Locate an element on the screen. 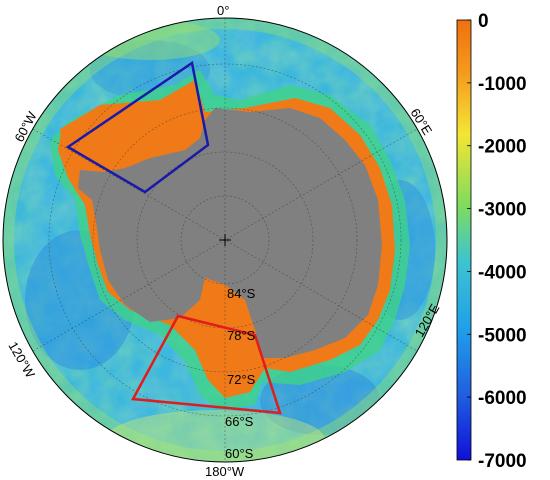 This screenshot has width=550, height=480. pole-marker is located at coordinates (225, 240).